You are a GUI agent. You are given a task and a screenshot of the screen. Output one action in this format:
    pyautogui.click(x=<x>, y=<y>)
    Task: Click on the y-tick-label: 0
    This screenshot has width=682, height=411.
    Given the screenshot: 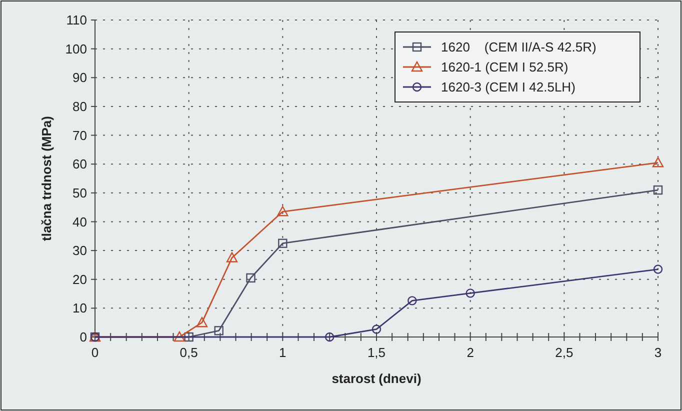 What is the action you would take?
    pyautogui.click(x=83, y=337)
    